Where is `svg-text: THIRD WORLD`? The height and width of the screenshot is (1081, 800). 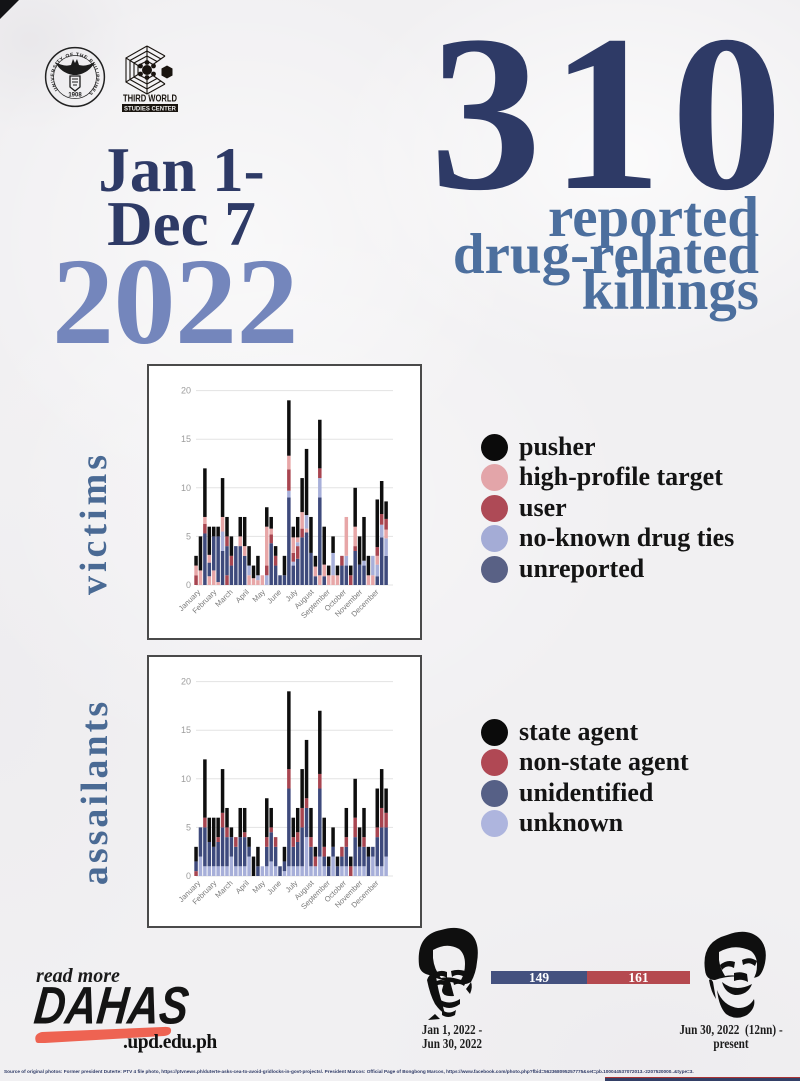 svg-text: THIRD WORLD is located at coordinates (150, 99).